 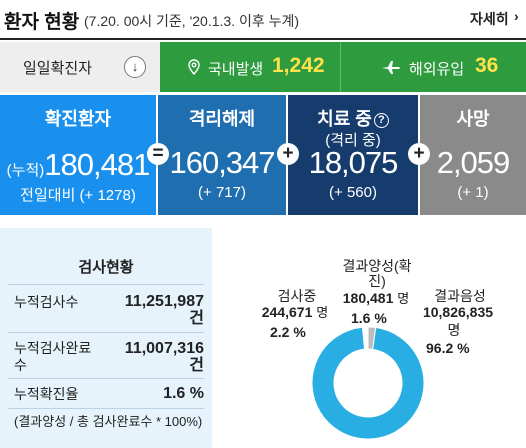 I want to click on stat-confirmed-value-wrap: (누적)180,481, so click(x=78, y=165).